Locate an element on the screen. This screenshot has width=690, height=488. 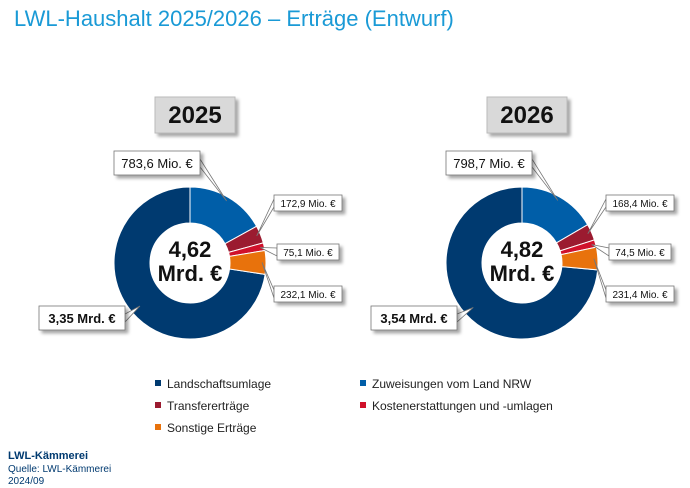
footer-source: Quelle: LWL-Kämmerei is located at coordinates (60, 469).